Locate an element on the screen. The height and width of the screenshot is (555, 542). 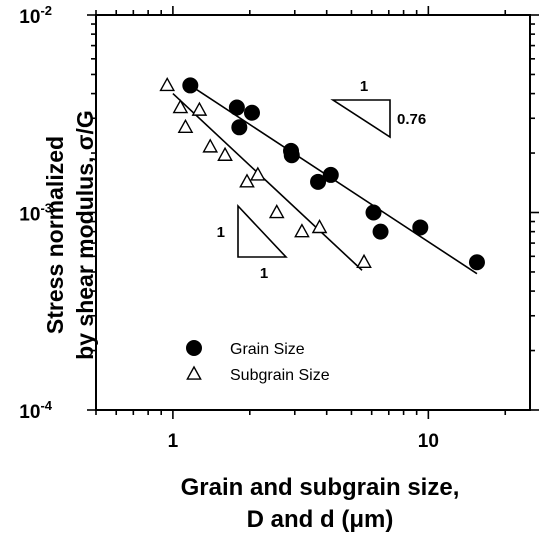
y-axis-label: Stress normalized by shear modulus, σ/G is located at coordinates (70, 235).